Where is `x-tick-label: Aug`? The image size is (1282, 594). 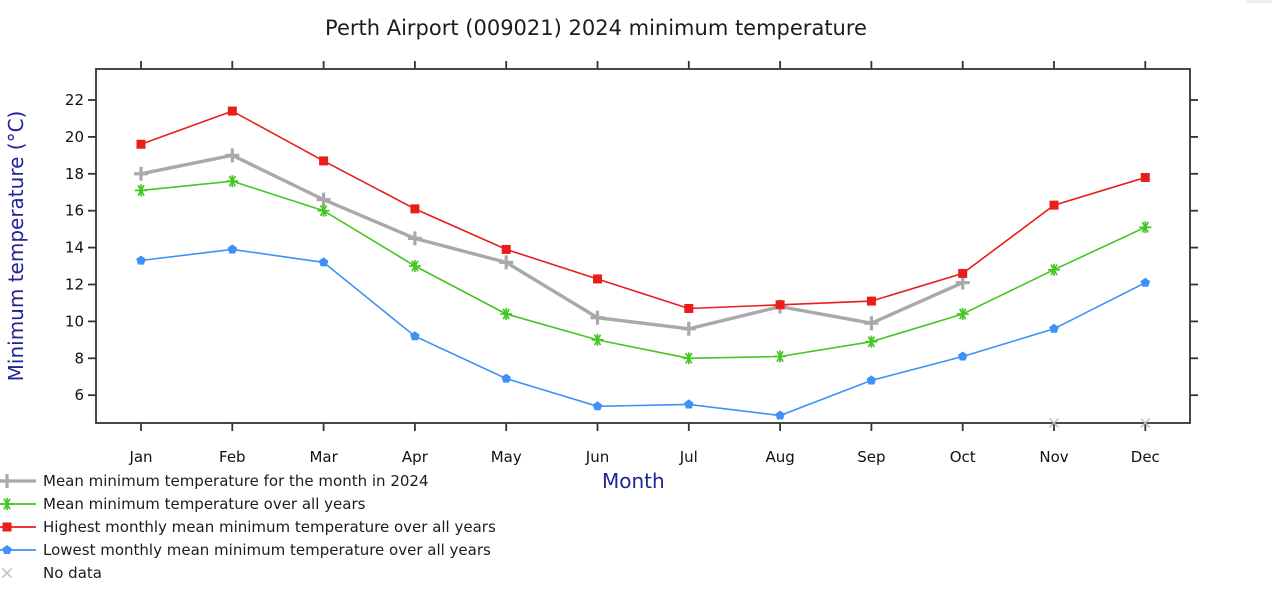
x-tick-label: Aug is located at coordinates (779, 457).